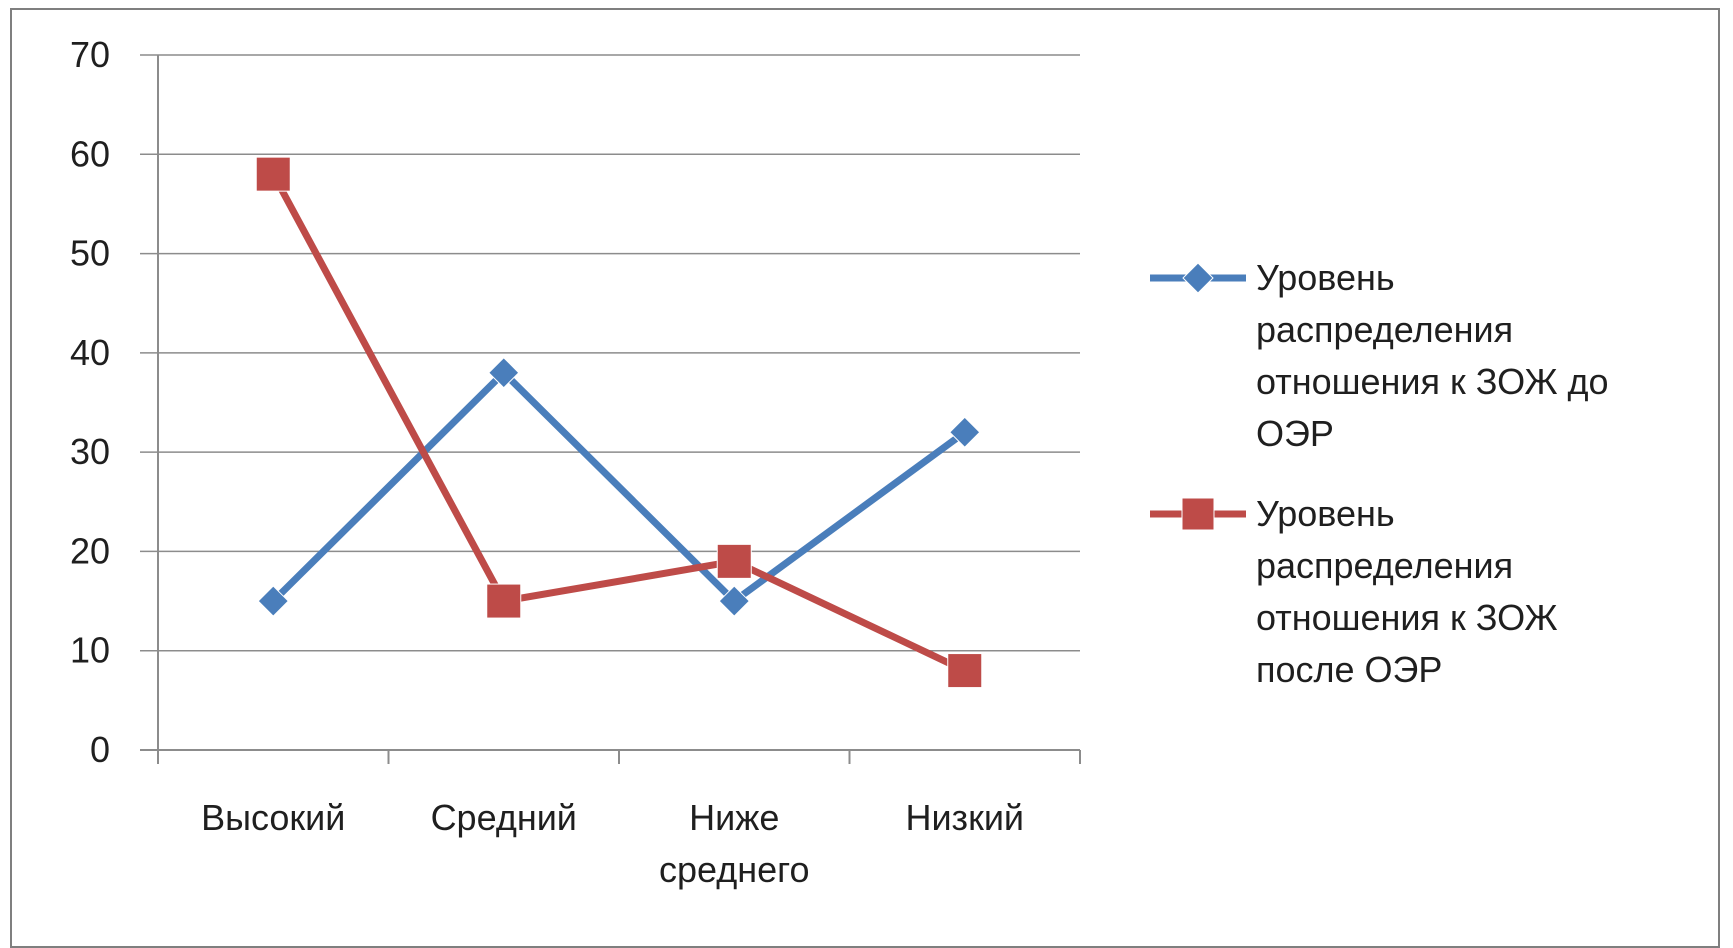 This screenshot has width=1733, height=948. What do you see at coordinates (618, 487) in the screenshot?
I see `series-0-line` at bounding box center [618, 487].